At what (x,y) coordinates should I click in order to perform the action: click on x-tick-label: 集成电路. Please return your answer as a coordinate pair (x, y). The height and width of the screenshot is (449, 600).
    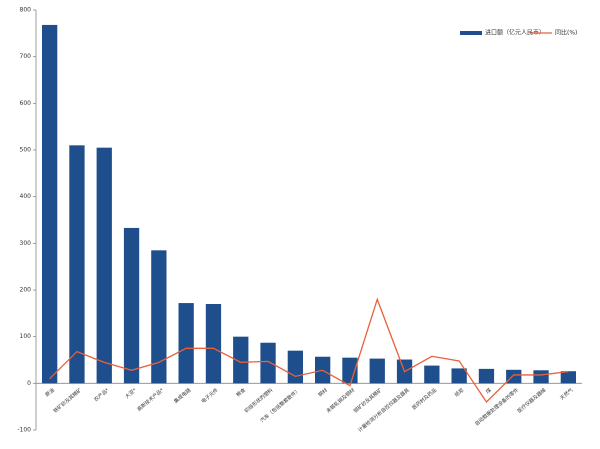
    Looking at the image, I should click on (183, 396).